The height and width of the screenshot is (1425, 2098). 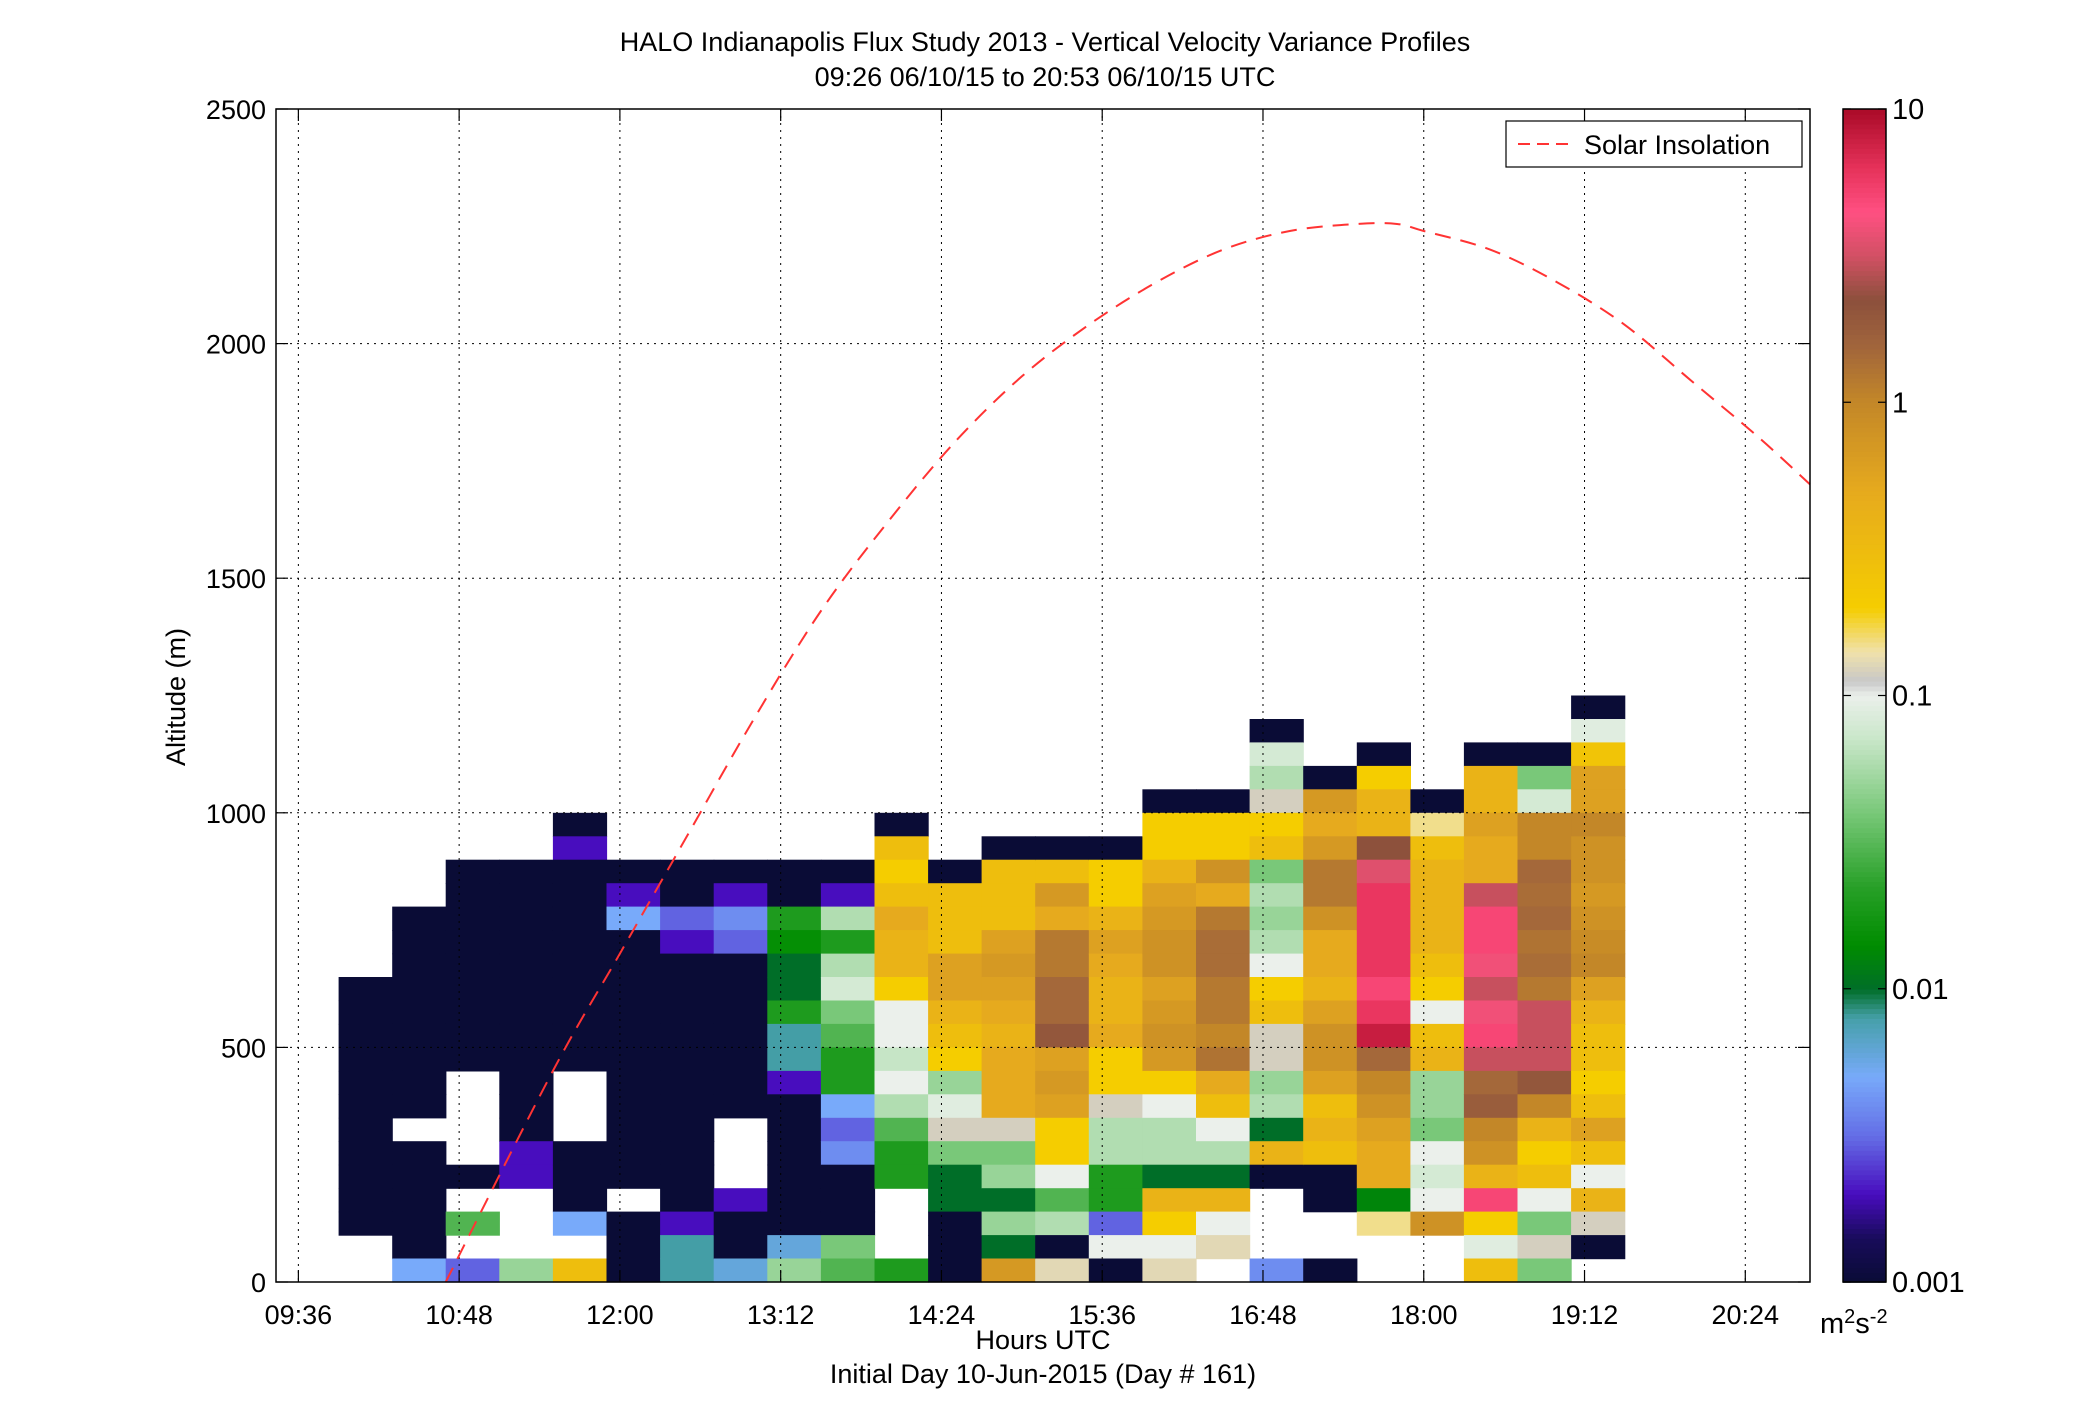 I want to click on y-axis-label: Altitude (m), so click(x=176, y=697).